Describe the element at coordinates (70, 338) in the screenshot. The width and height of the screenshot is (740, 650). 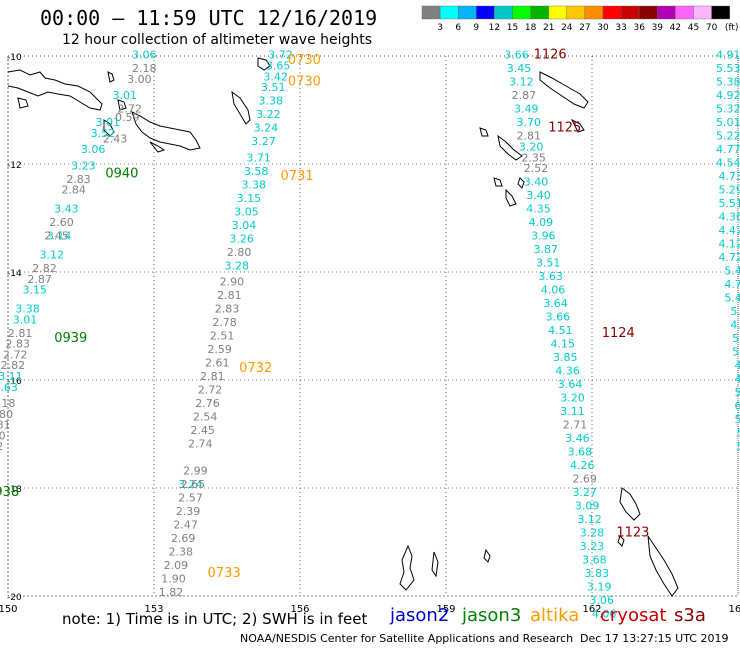
I see `pass-time-label: 0939` at that location.